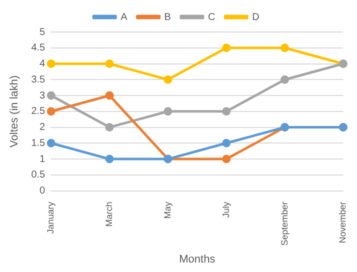 Image resolution: width=357 pixels, height=272 pixels. Describe the element at coordinates (43, 96) in the screenshot. I see `y-tick-label: 3` at that location.